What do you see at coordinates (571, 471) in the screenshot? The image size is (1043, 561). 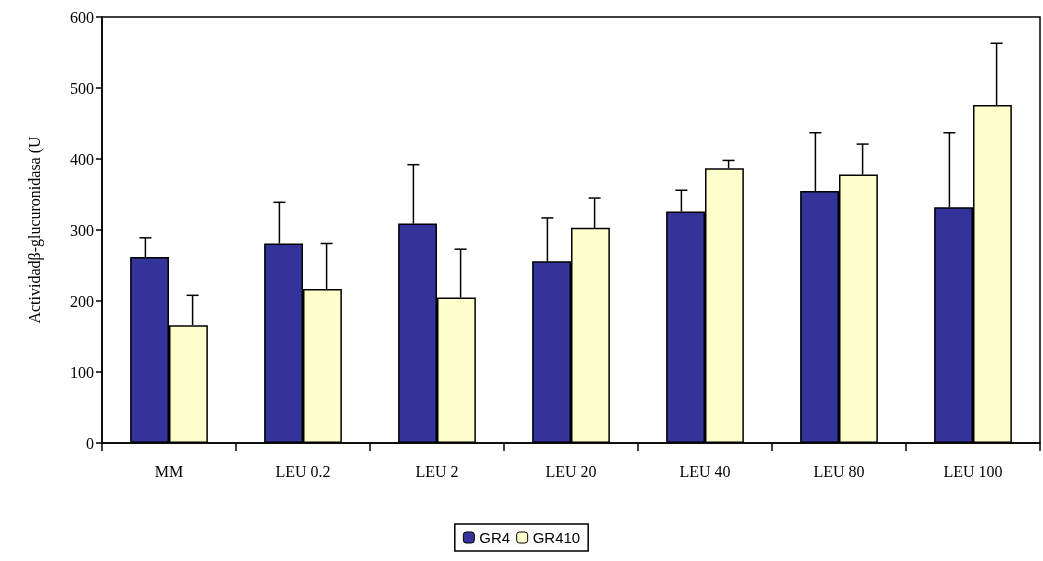 I see `x-tick-label: LEU 20` at bounding box center [571, 471].